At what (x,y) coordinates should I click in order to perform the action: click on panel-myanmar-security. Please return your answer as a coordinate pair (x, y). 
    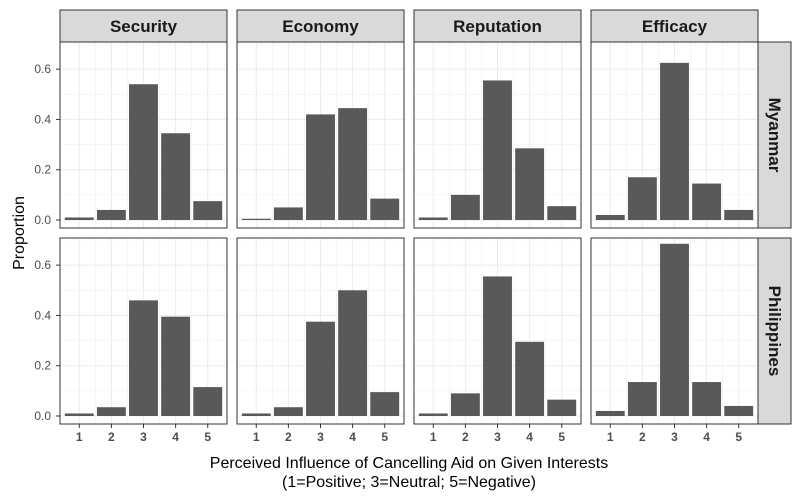
    Looking at the image, I should click on (143, 135).